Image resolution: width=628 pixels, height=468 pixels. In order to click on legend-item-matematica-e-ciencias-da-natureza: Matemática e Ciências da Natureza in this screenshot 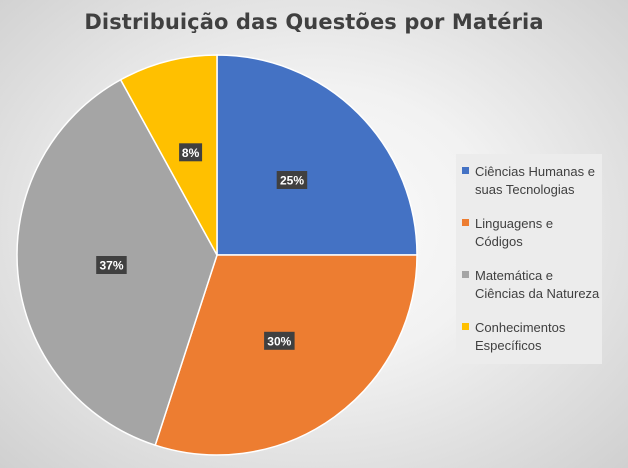, I will do `click(532, 293)`.